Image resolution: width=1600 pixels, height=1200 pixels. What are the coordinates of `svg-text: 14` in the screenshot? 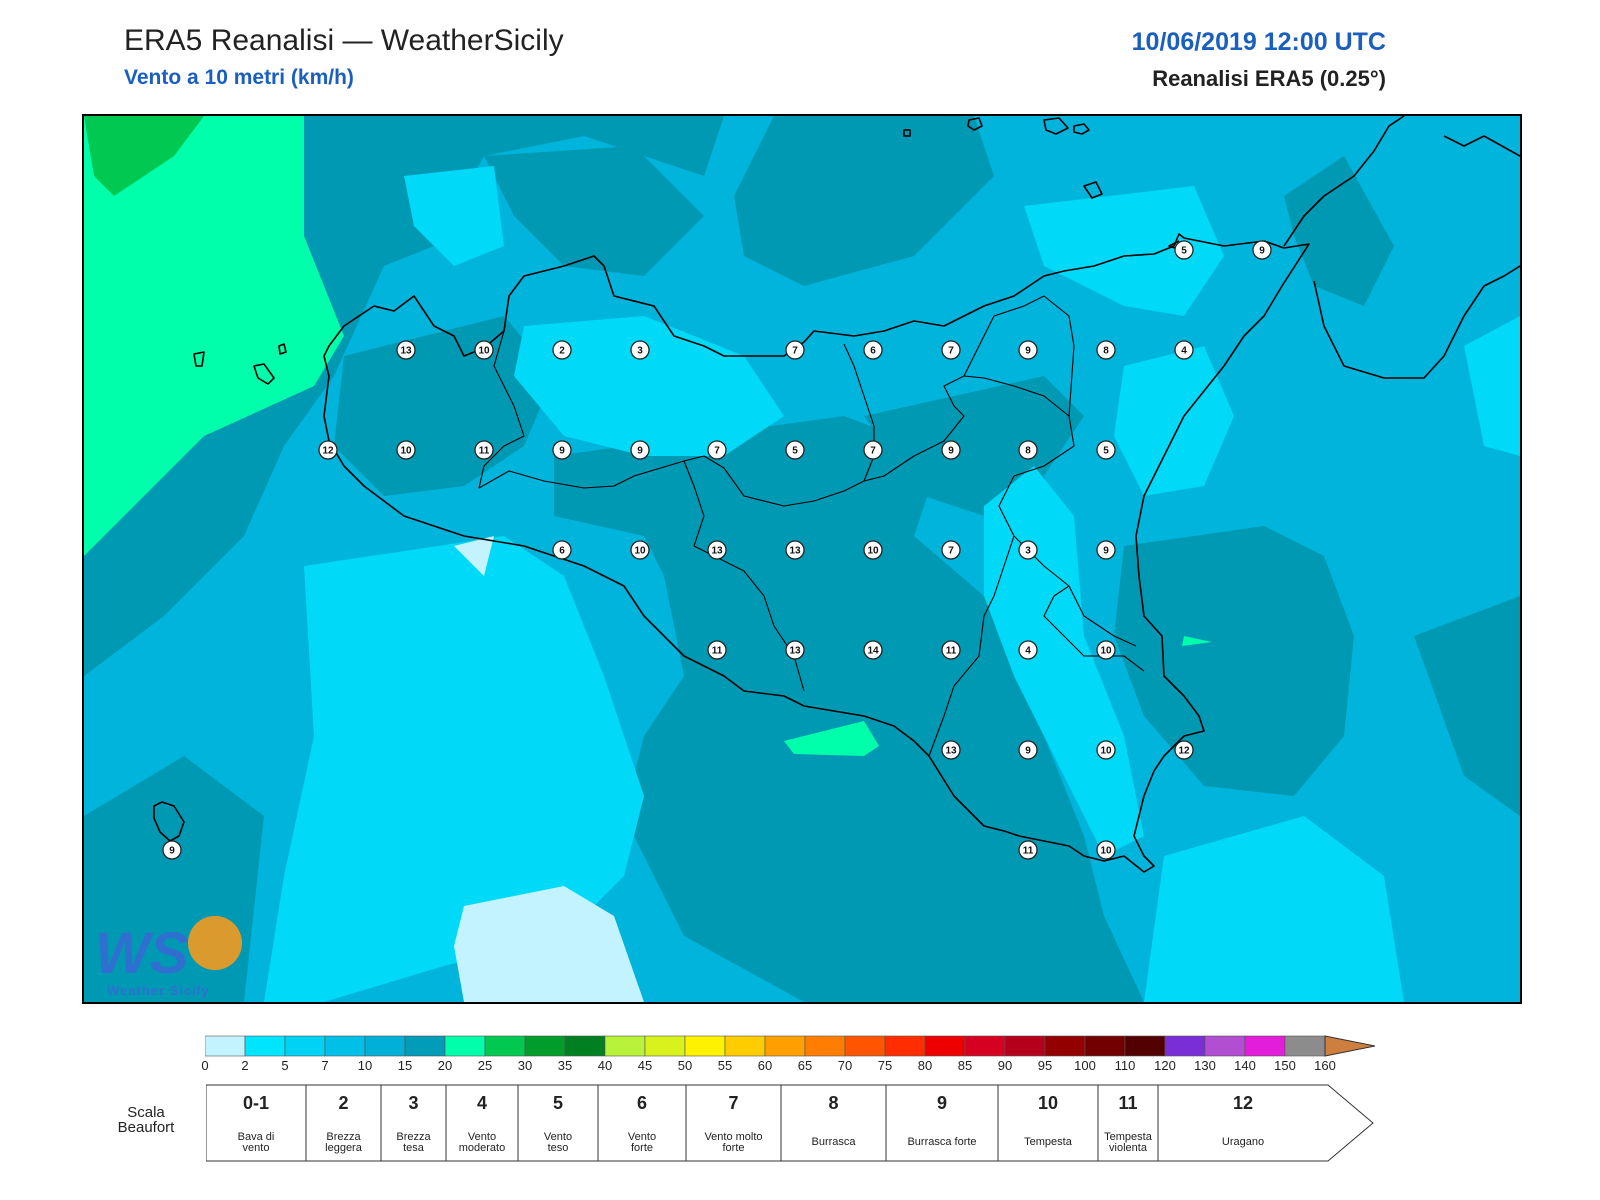 It's located at (873, 651).